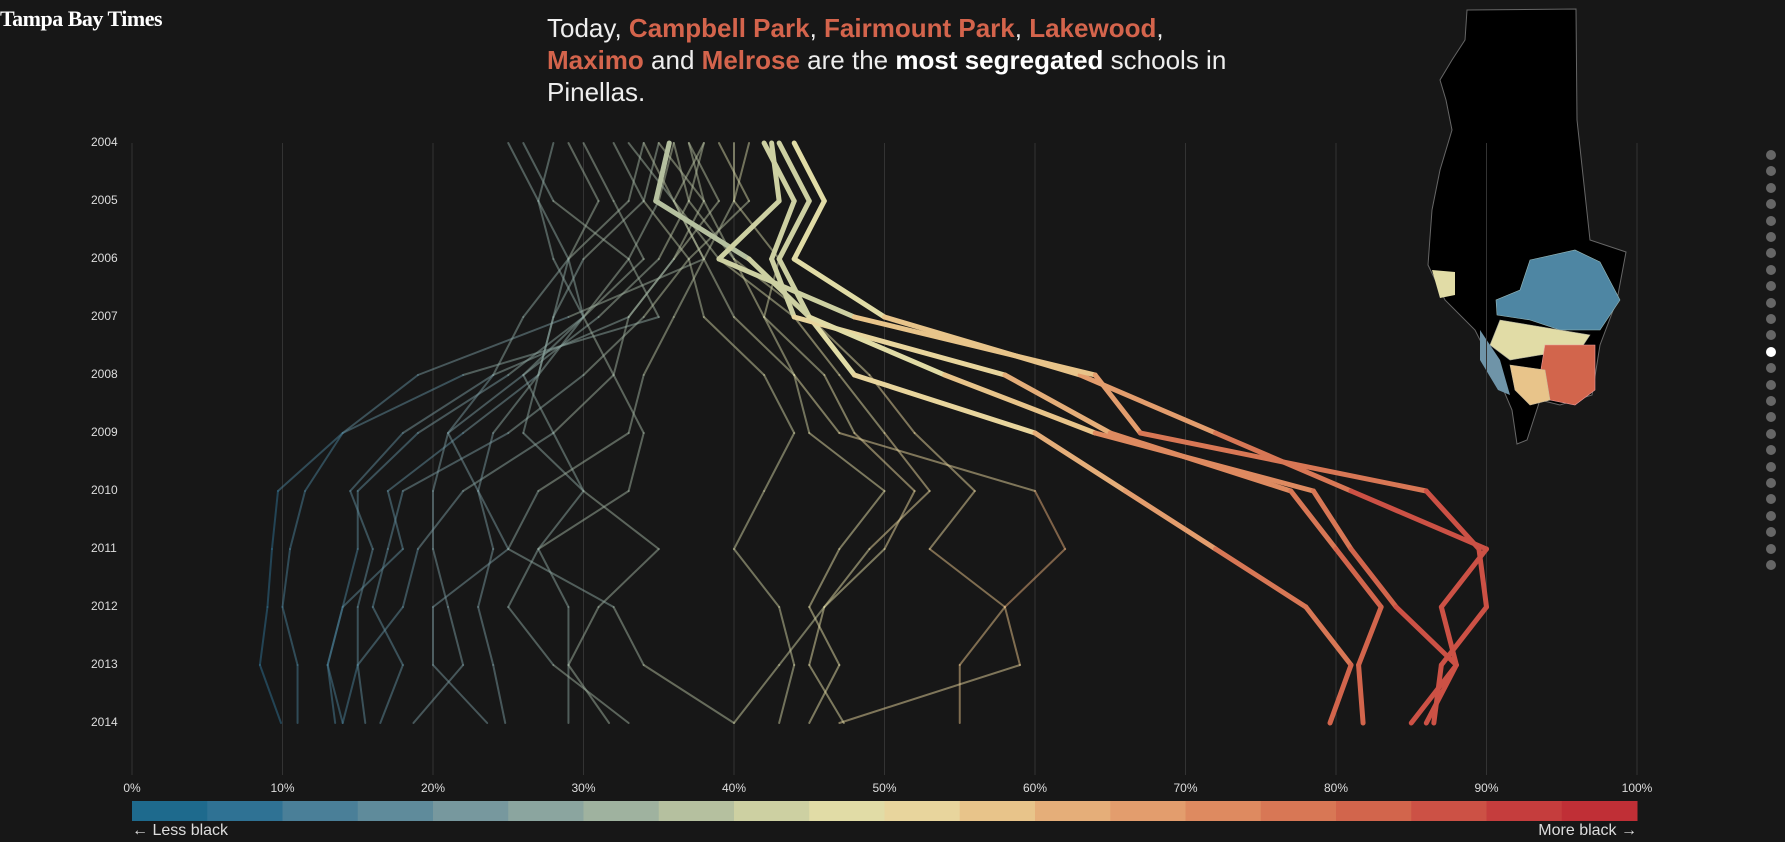 This screenshot has height=842, width=1785. What do you see at coordinates (583, 788) in the screenshot?
I see `x-tick-label: 30%` at bounding box center [583, 788].